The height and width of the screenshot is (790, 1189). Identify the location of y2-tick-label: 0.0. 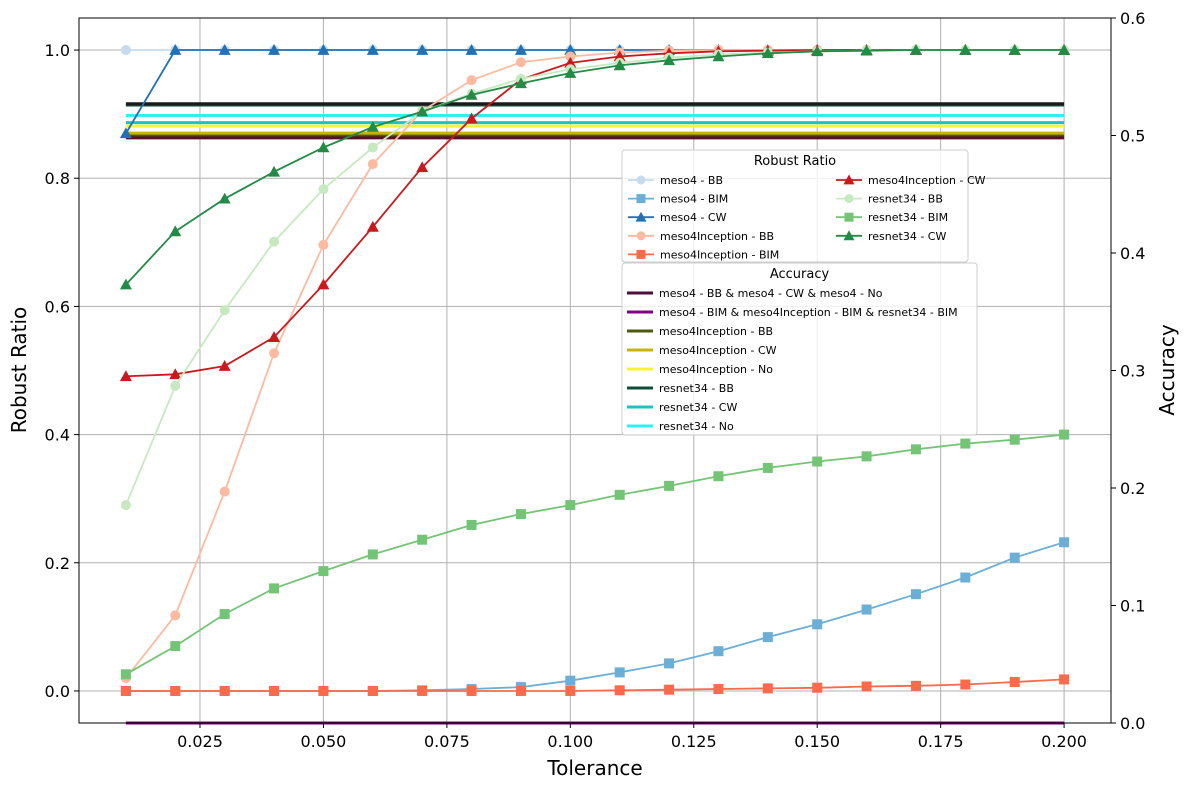
(1132, 723).